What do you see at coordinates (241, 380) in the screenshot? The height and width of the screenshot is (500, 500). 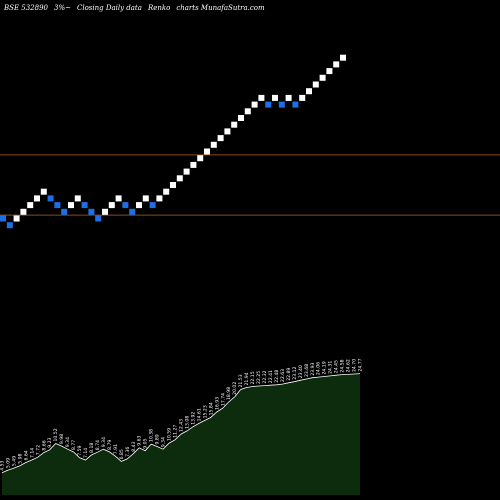 I see `volume-label-40: 21.53` at bounding box center [241, 380].